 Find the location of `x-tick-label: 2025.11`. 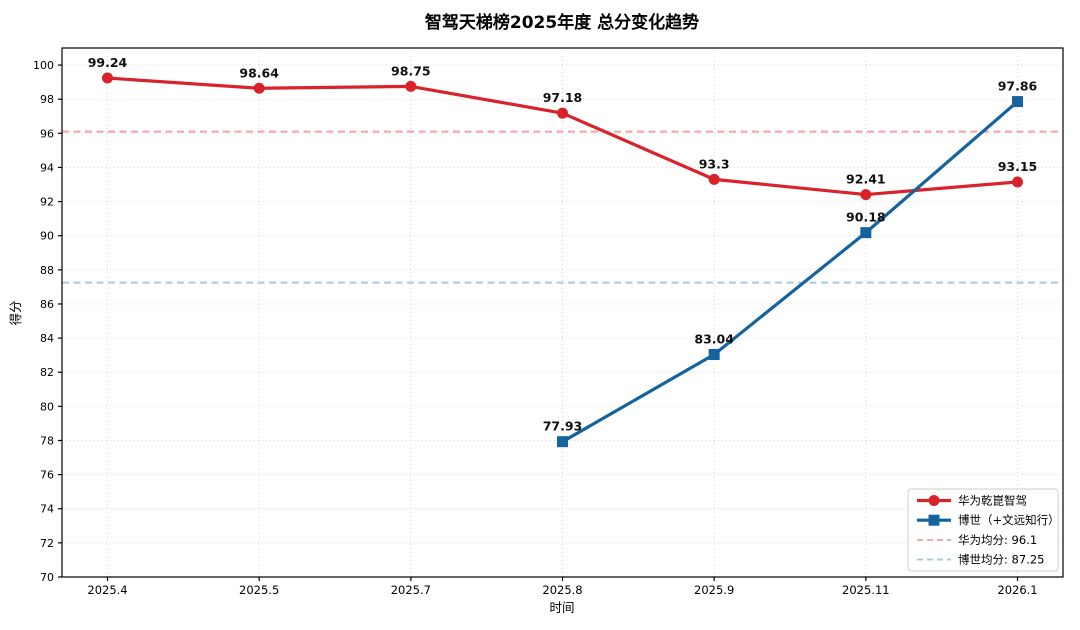

x-tick-label: 2025.11 is located at coordinates (866, 590).